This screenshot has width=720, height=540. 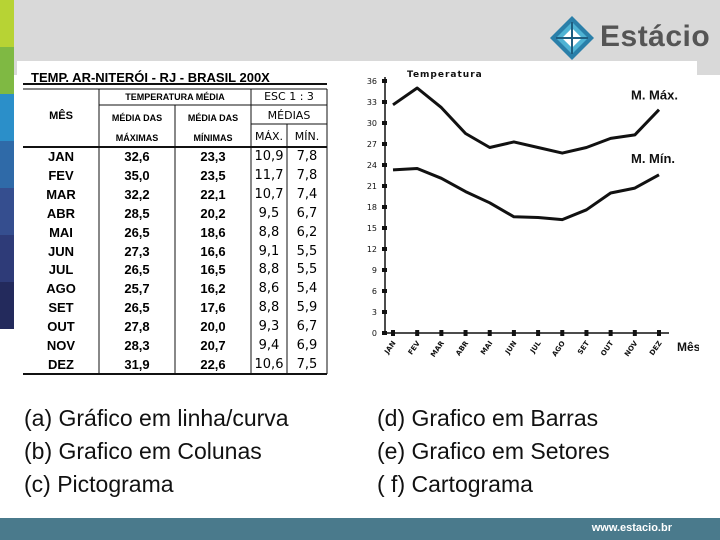 What do you see at coordinates (510, 347) in the screenshot?
I see `x-tick-label: JUN` at bounding box center [510, 347].